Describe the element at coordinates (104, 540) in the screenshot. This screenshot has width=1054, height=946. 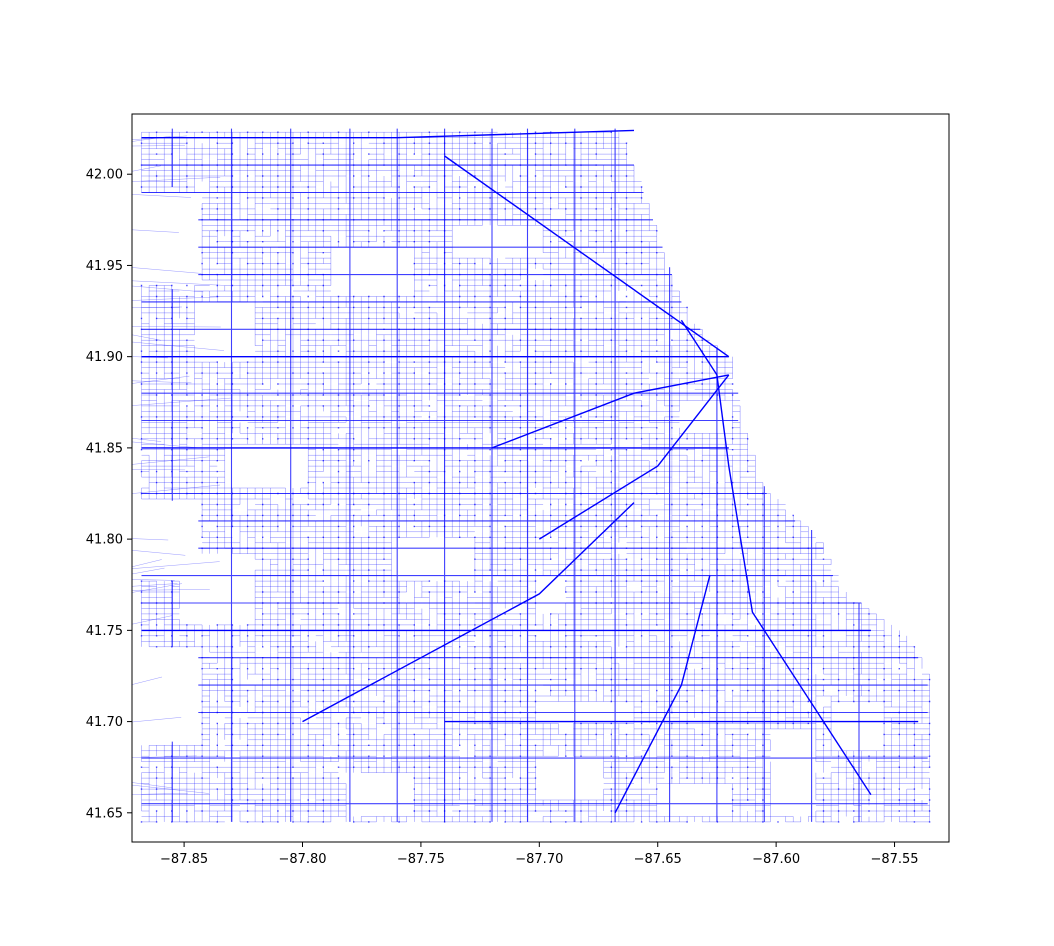
I see `y-tick-label: 41.80` at that location.